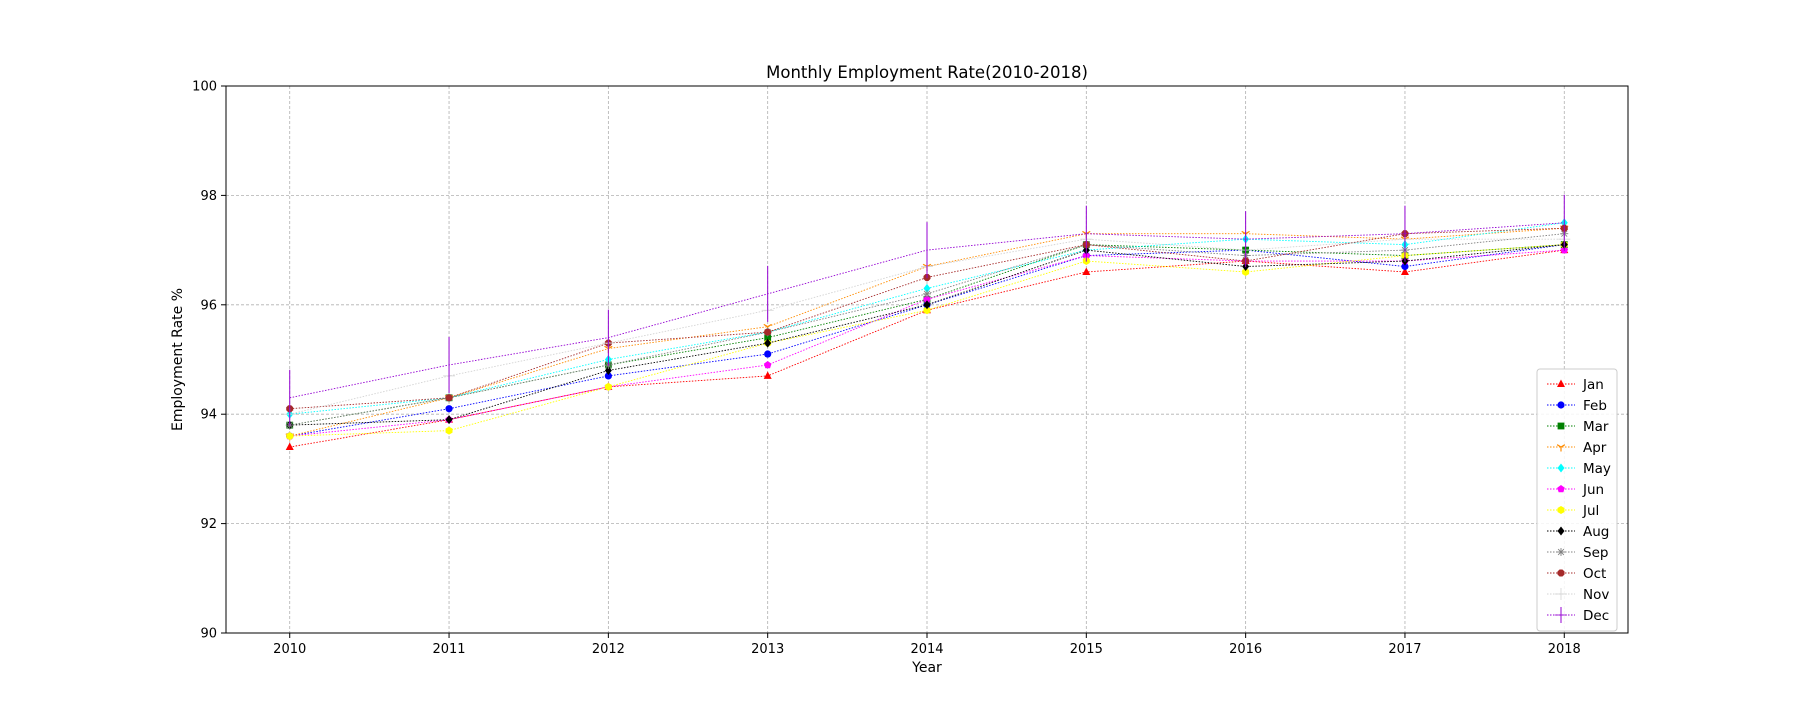 This screenshot has width=1800, height=720. What do you see at coordinates (208, 524) in the screenshot?
I see `y-tick-label: 92` at bounding box center [208, 524].